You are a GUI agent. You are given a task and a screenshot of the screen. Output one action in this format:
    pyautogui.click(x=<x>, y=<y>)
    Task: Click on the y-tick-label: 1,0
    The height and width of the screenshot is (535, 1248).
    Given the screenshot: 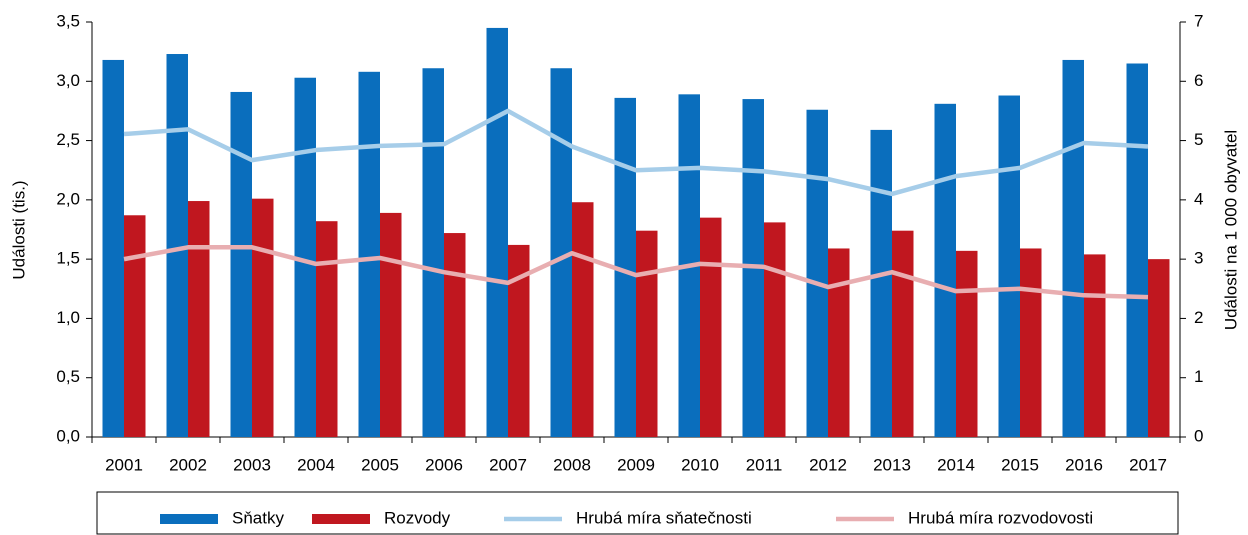 What is the action you would take?
    pyautogui.click(x=68, y=317)
    